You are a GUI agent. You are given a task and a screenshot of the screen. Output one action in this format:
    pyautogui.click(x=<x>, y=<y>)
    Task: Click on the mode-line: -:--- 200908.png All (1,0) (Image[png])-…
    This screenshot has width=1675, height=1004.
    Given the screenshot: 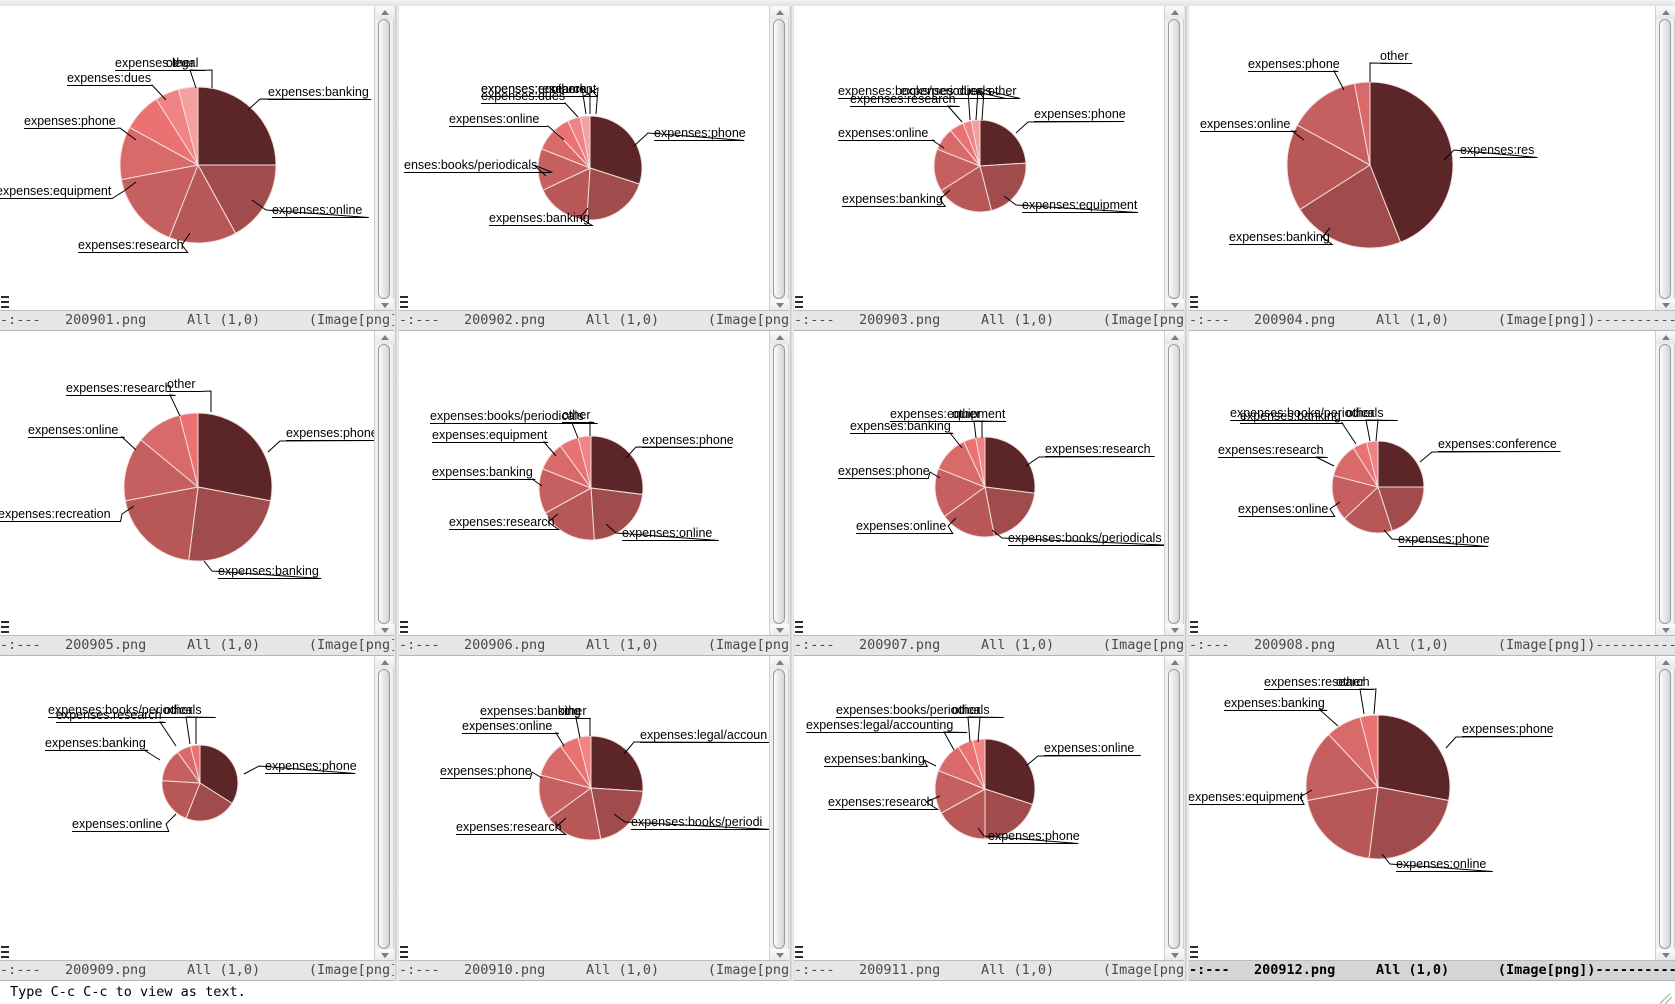 What is the action you would take?
    pyautogui.click(x=1432, y=645)
    